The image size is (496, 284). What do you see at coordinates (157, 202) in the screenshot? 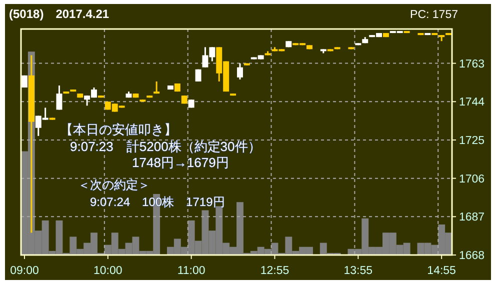
I see `annotation: 9:07:24 100株 1719円` at bounding box center [157, 202].